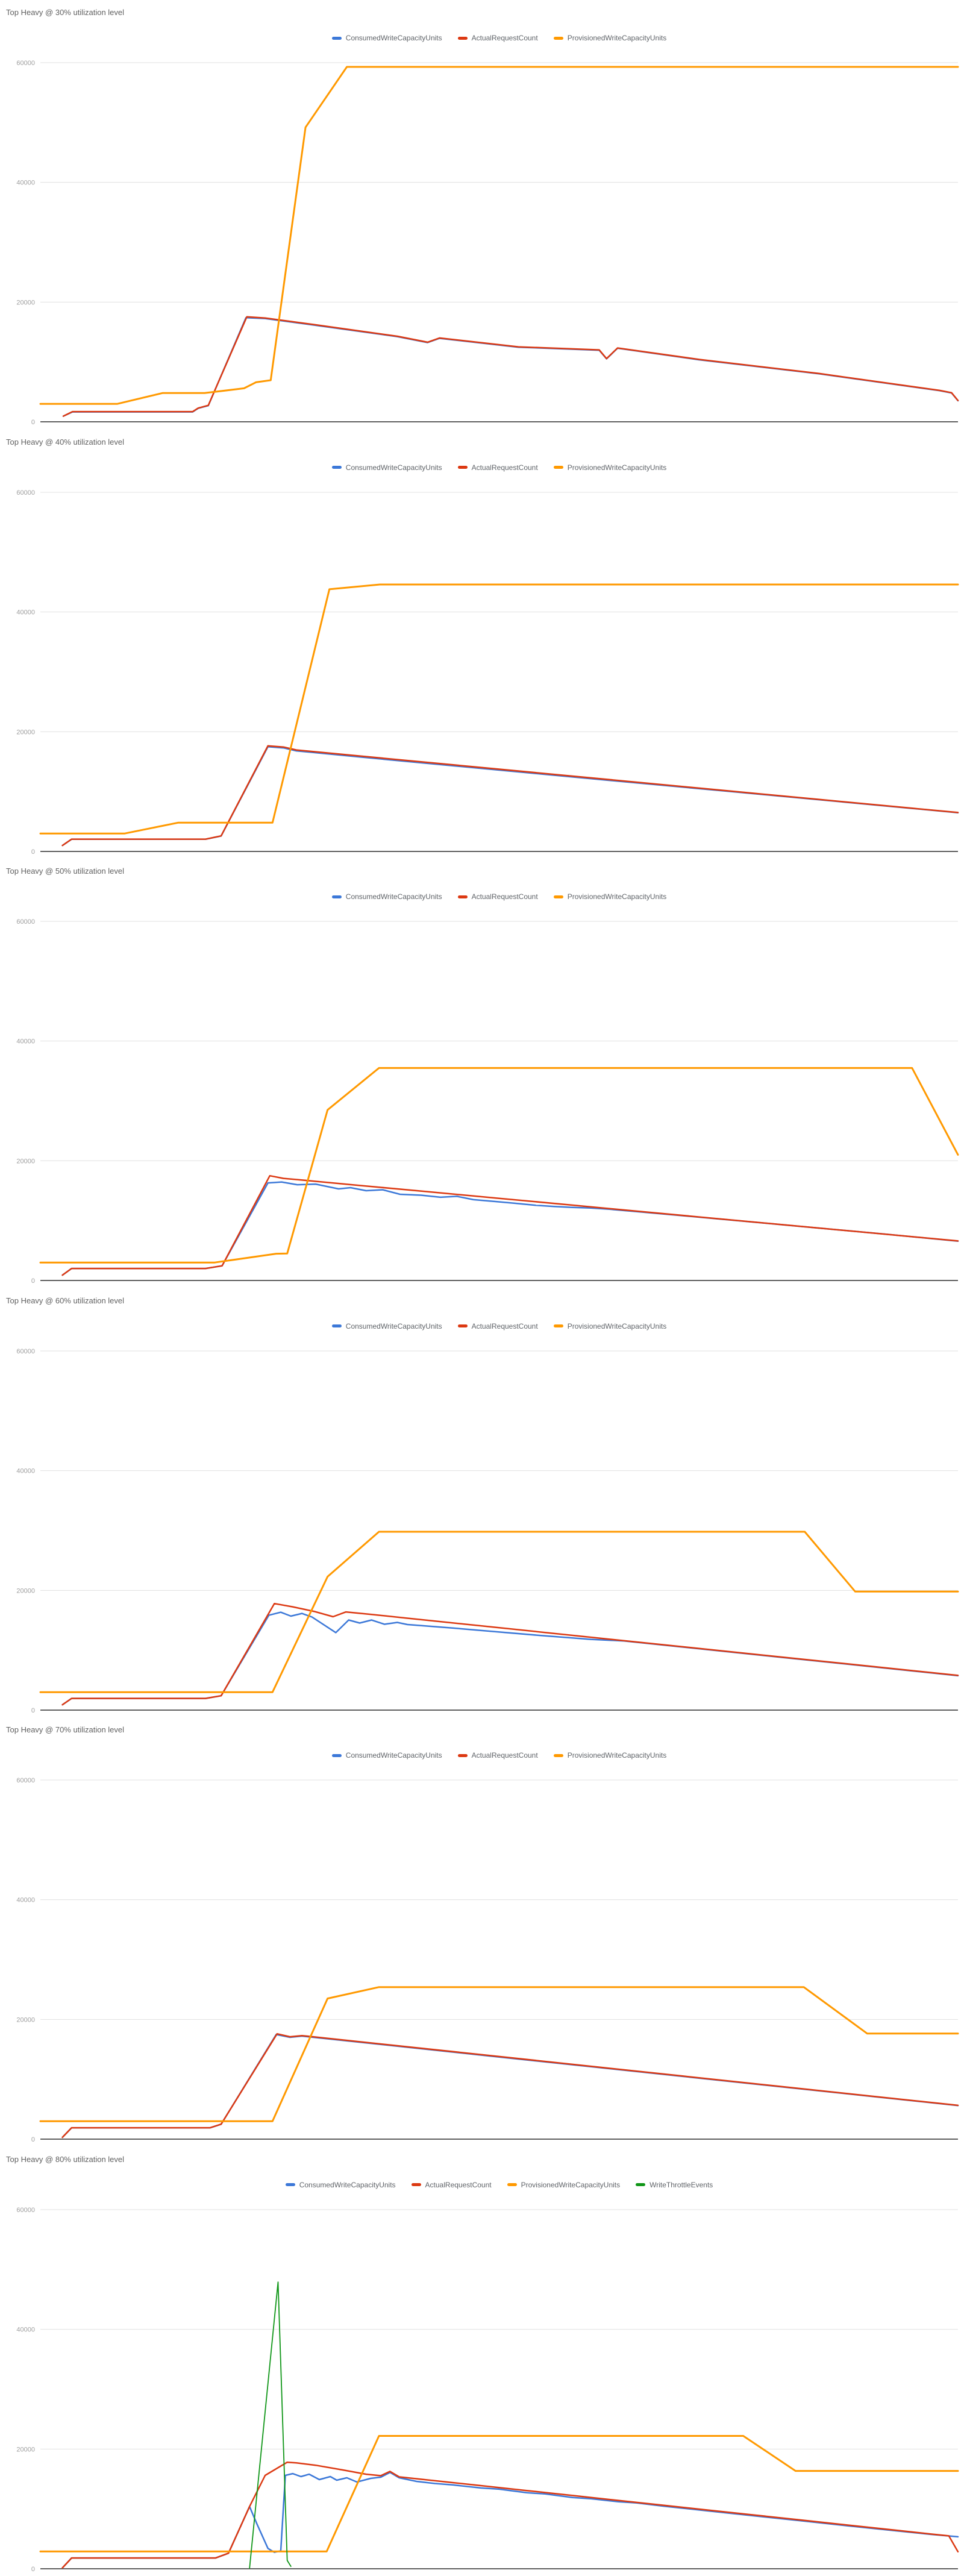 The height and width of the screenshot is (2576, 964). What do you see at coordinates (66, 1729) in the screenshot?
I see `chart-title: Top Heavy @ 70% utilization level` at bounding box center [66, 1729].